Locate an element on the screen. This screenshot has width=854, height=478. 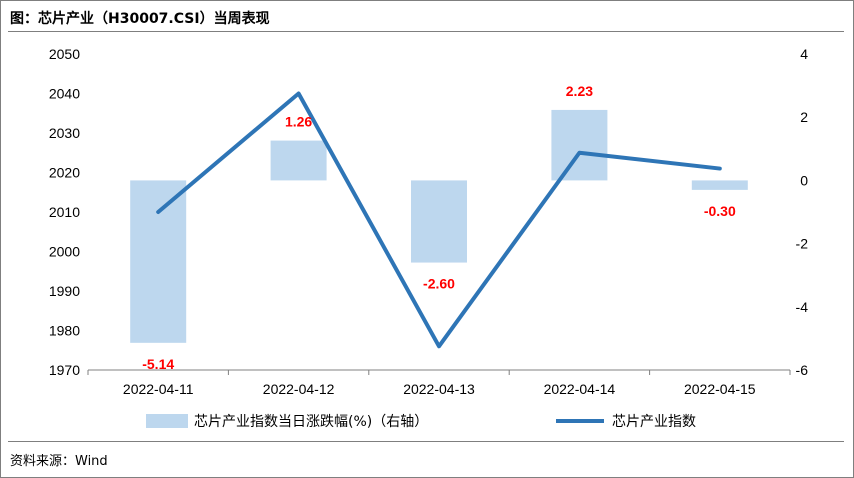
y-left-tick-label: 2030 is located at coordinates (64, 133).